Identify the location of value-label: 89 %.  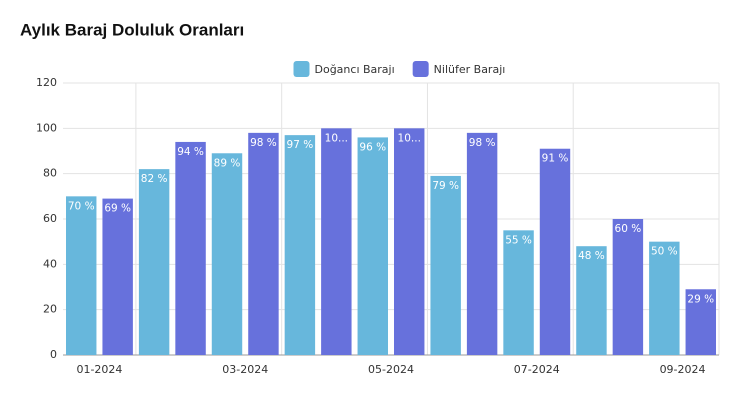
(227, 163).